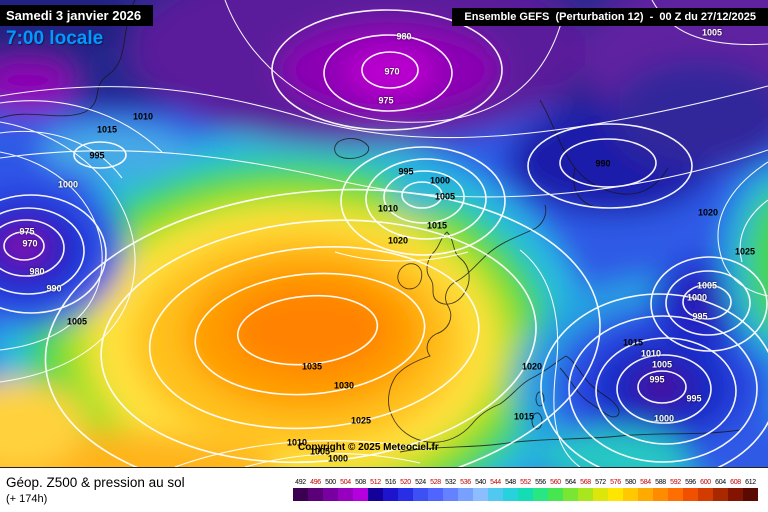  I want to click on scale-column: 516, so click(390, 490).